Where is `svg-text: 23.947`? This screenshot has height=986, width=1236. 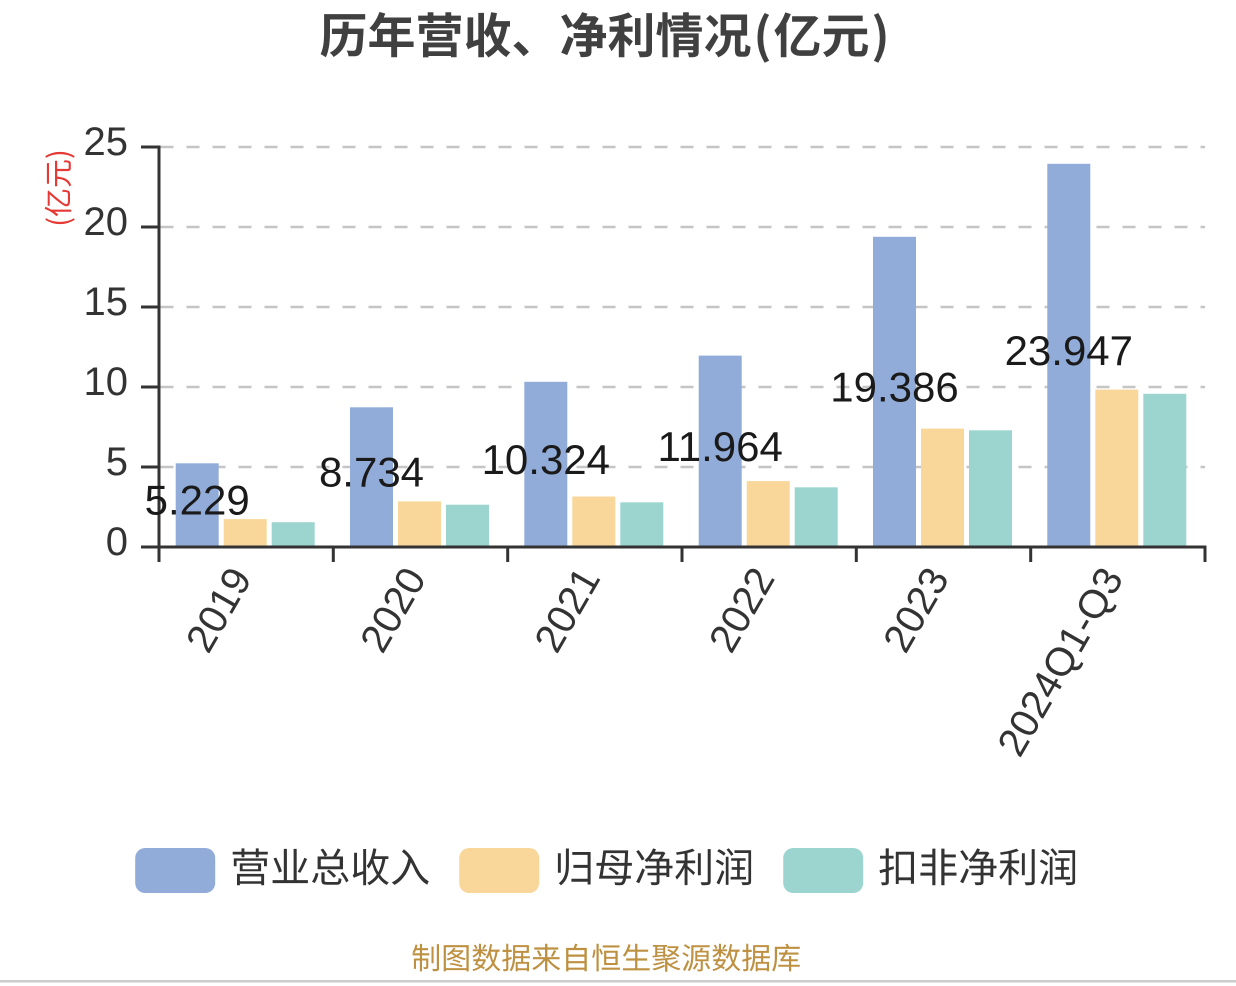
svg-text: 23.947 is located at coordinates (1069, 350).